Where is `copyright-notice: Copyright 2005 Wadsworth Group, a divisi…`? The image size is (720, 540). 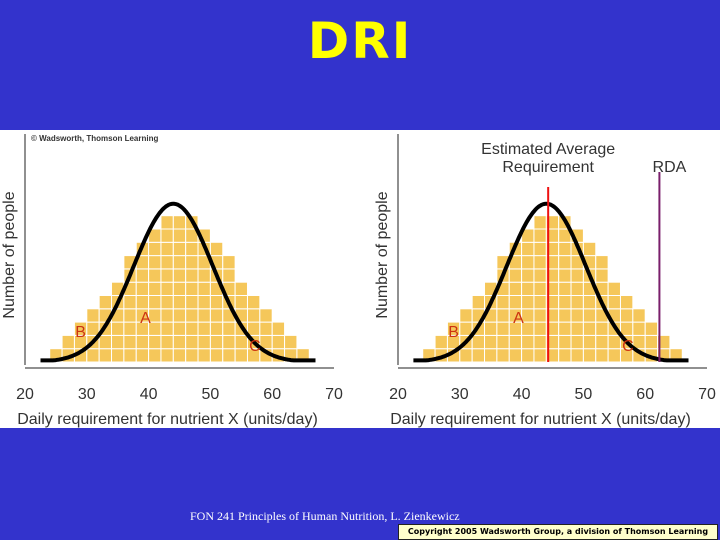 copyright-notice: Copyright 2005 Wadsworth Group, a divisi… is located at coordinates (558, 532).